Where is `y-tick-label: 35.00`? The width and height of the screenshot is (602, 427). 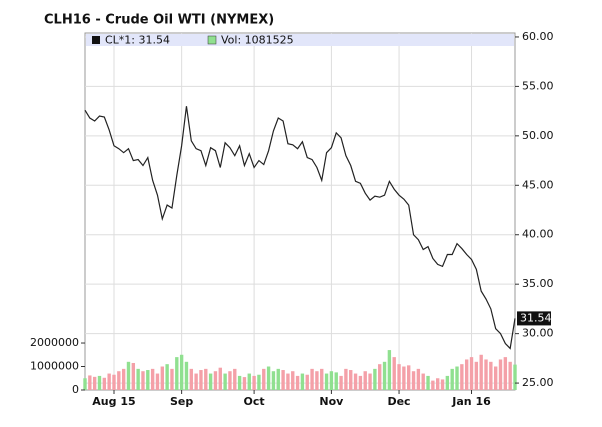
y-tick-label: 35.00 is located at coordinates (538, 283).